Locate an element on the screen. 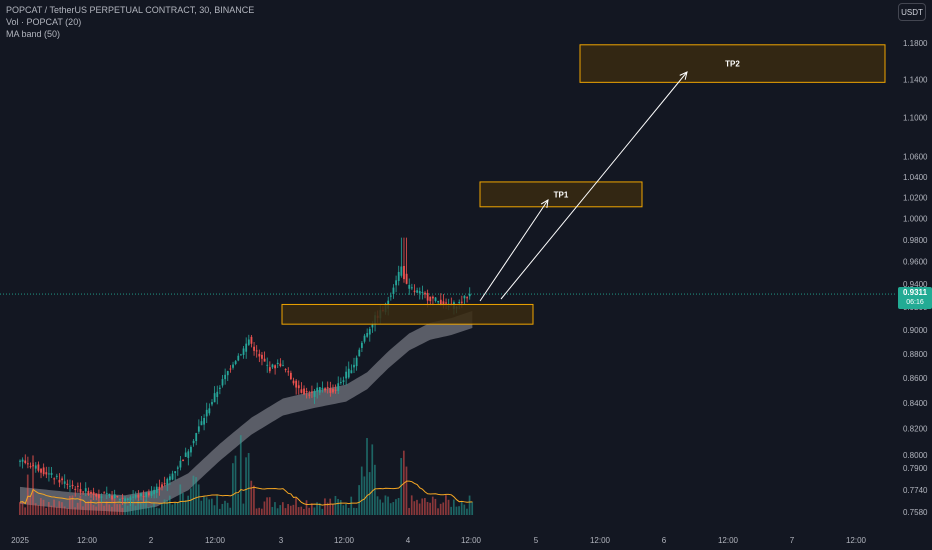 The height and width of the screenshot is (550, 932). arrow-to-tp2 is located at coordinates (594, 185).